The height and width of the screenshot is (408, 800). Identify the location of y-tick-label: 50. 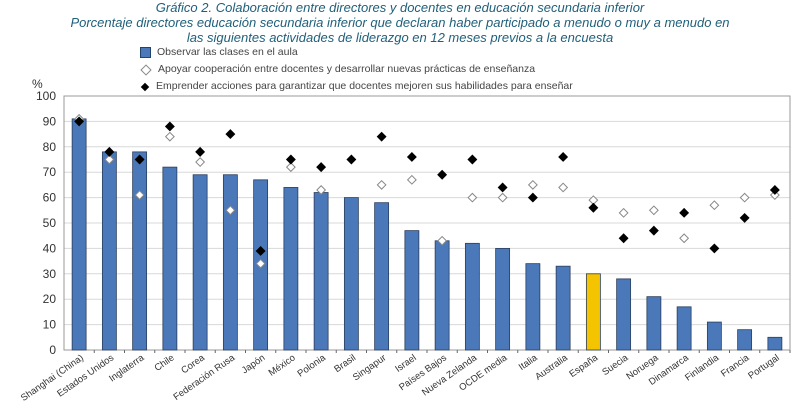
(50, 223).